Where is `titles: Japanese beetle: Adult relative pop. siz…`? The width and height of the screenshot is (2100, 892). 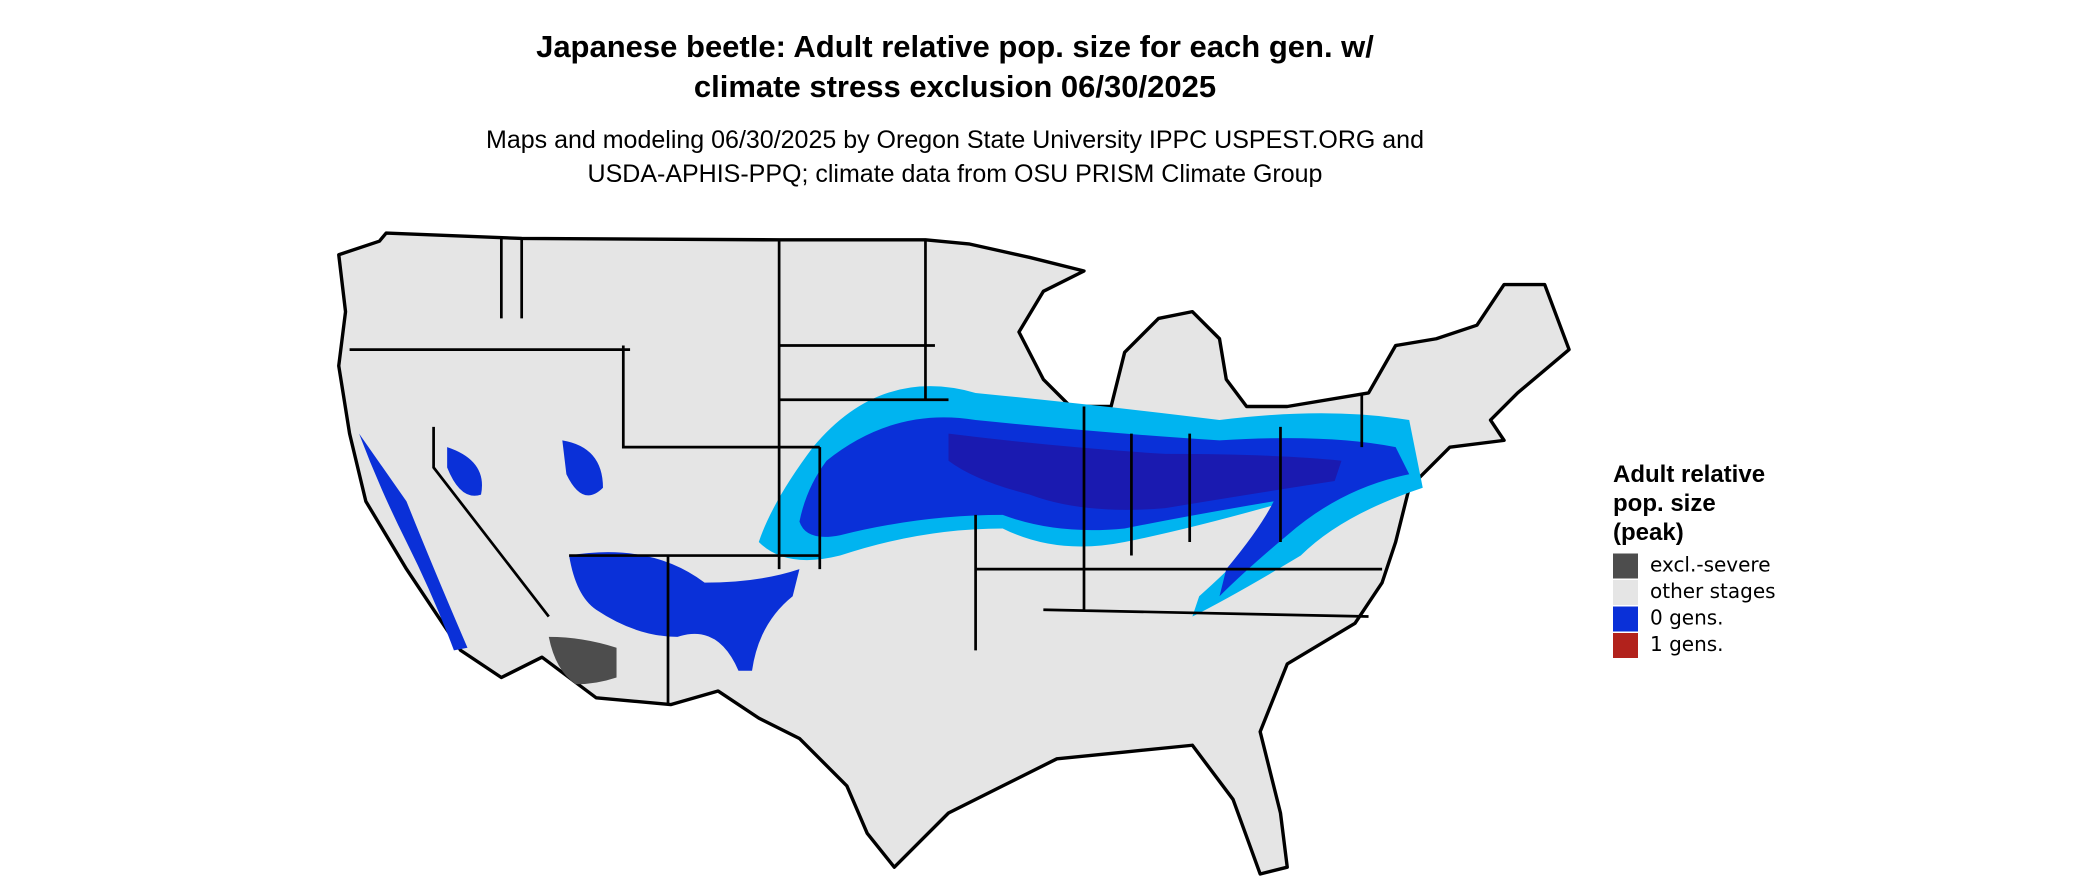 titles: Japanese beetle: Adult relative pop. siz… is located at coordinates (955, 108).